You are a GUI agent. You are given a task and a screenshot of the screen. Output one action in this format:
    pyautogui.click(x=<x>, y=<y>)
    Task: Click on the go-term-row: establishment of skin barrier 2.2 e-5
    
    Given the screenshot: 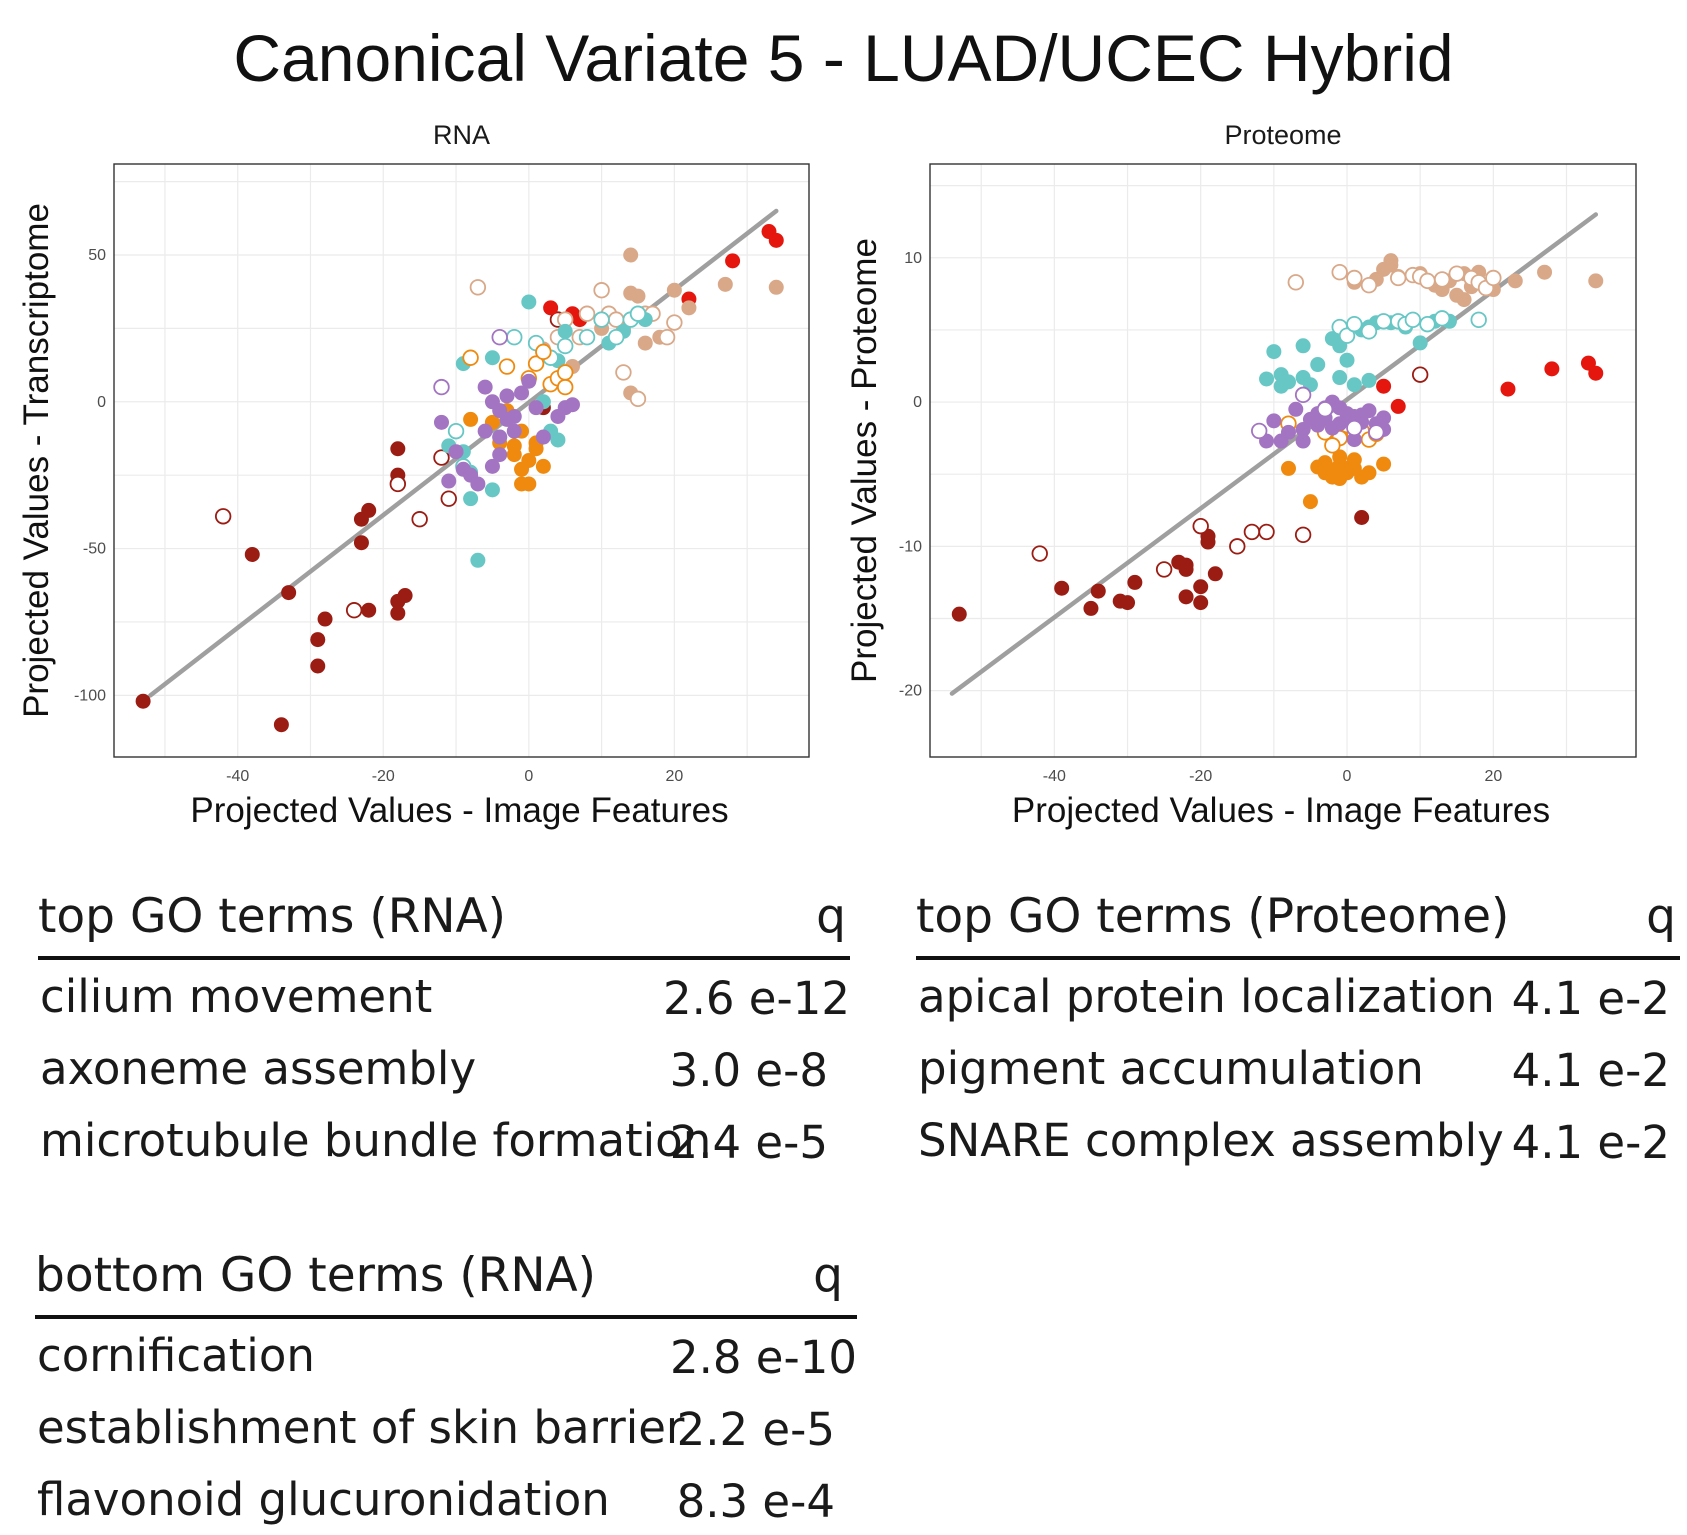 What is the action you would take?
    pyautogui.click(x=446, y=1427)
    